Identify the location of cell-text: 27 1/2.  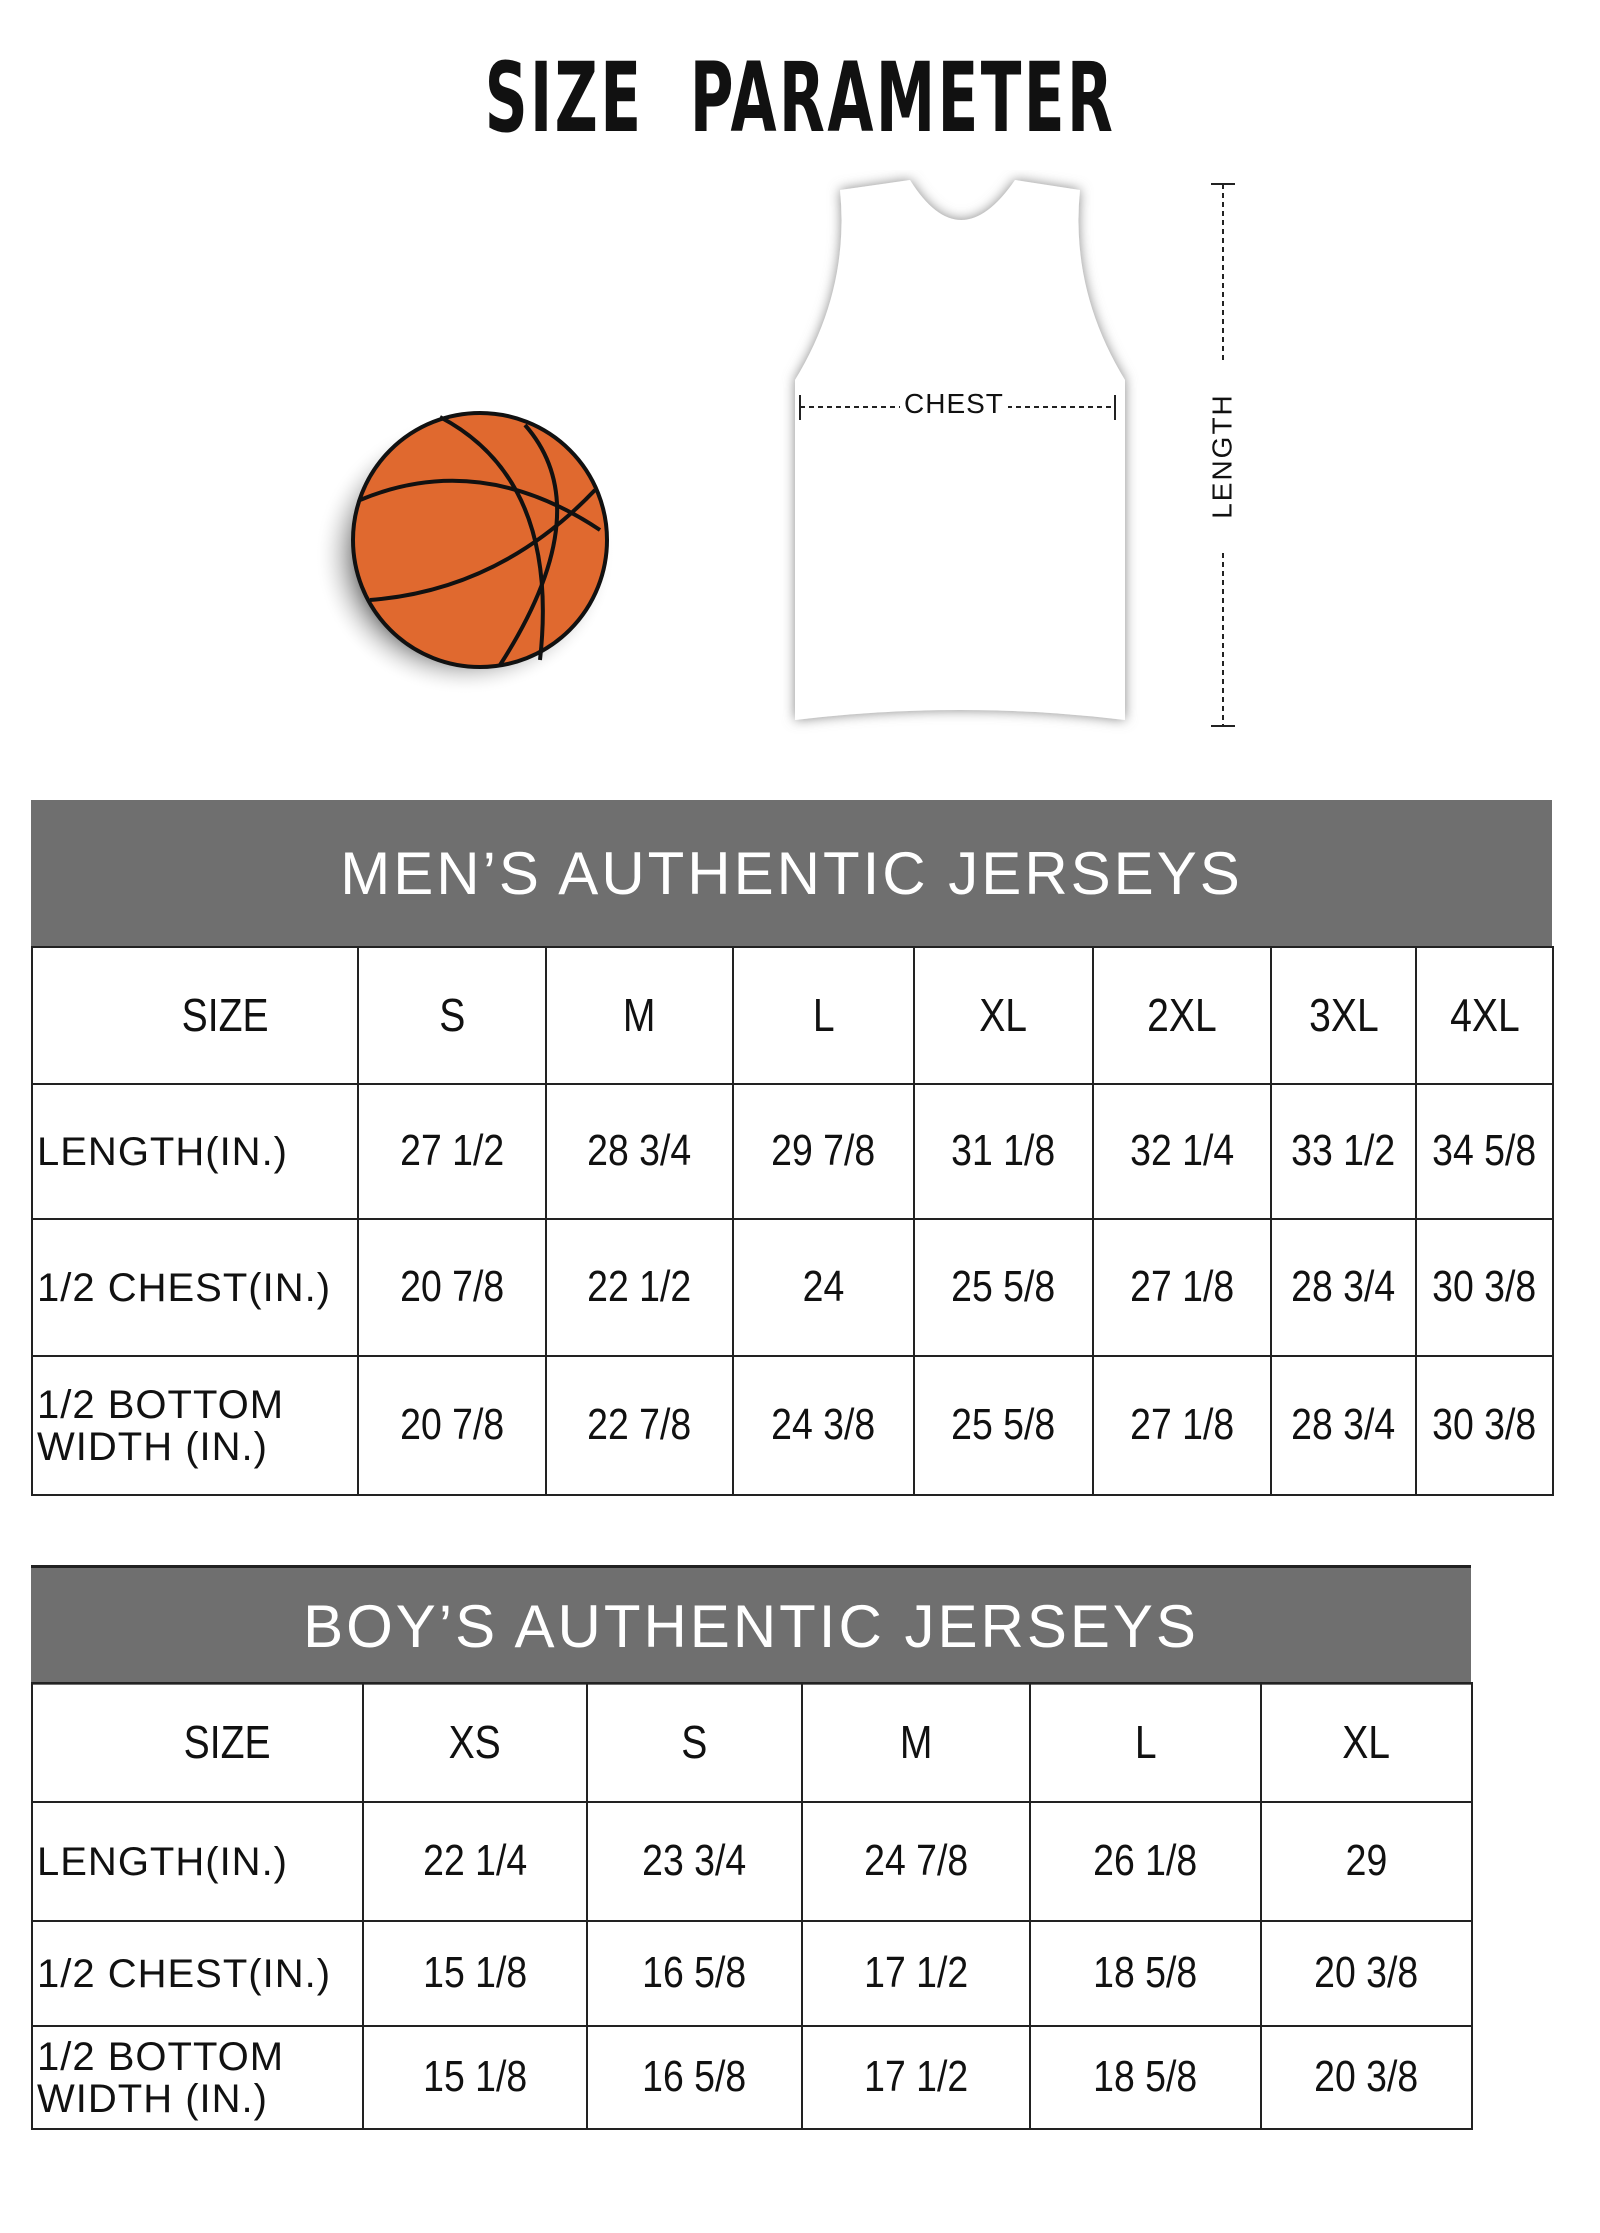
(452, 1151).